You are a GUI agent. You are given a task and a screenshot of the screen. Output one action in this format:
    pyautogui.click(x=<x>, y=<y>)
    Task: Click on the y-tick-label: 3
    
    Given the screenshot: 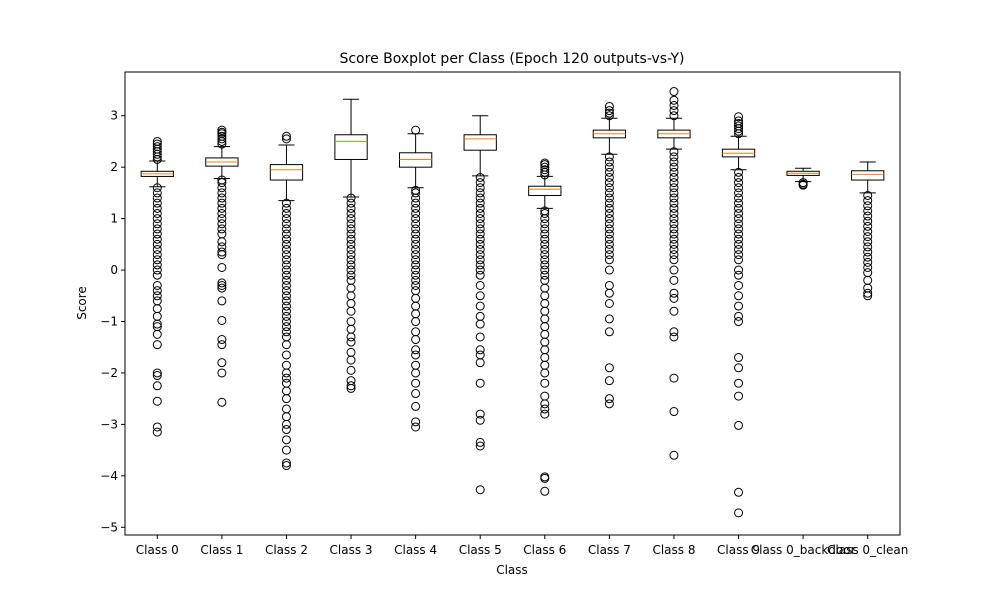 What is the action you would take?
    pyautogui.click(x=114, y=116)
    